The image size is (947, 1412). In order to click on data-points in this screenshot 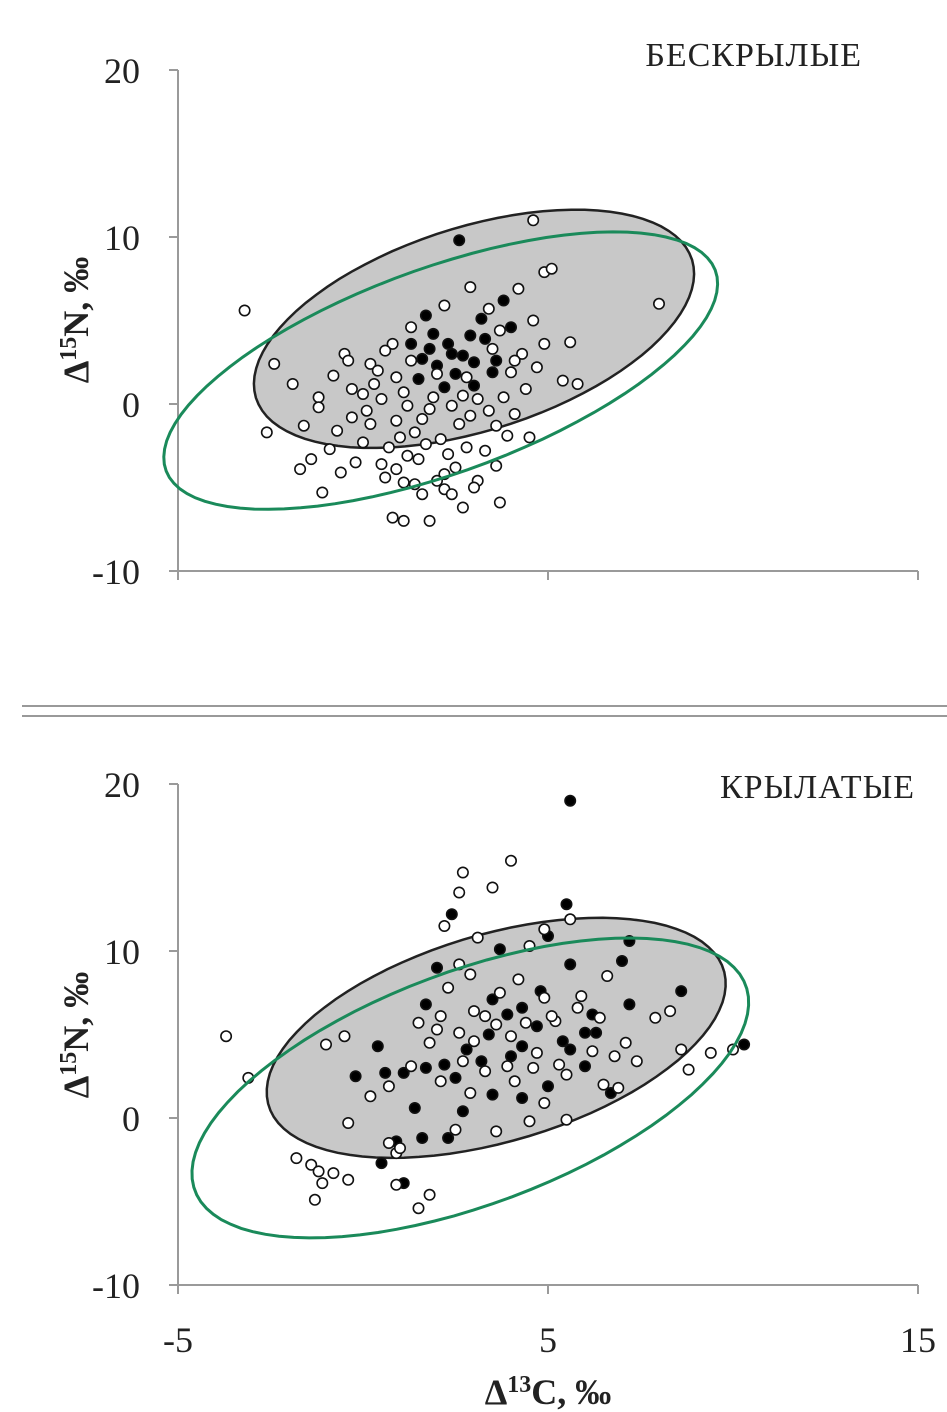, I will do `click(441, 370)`.